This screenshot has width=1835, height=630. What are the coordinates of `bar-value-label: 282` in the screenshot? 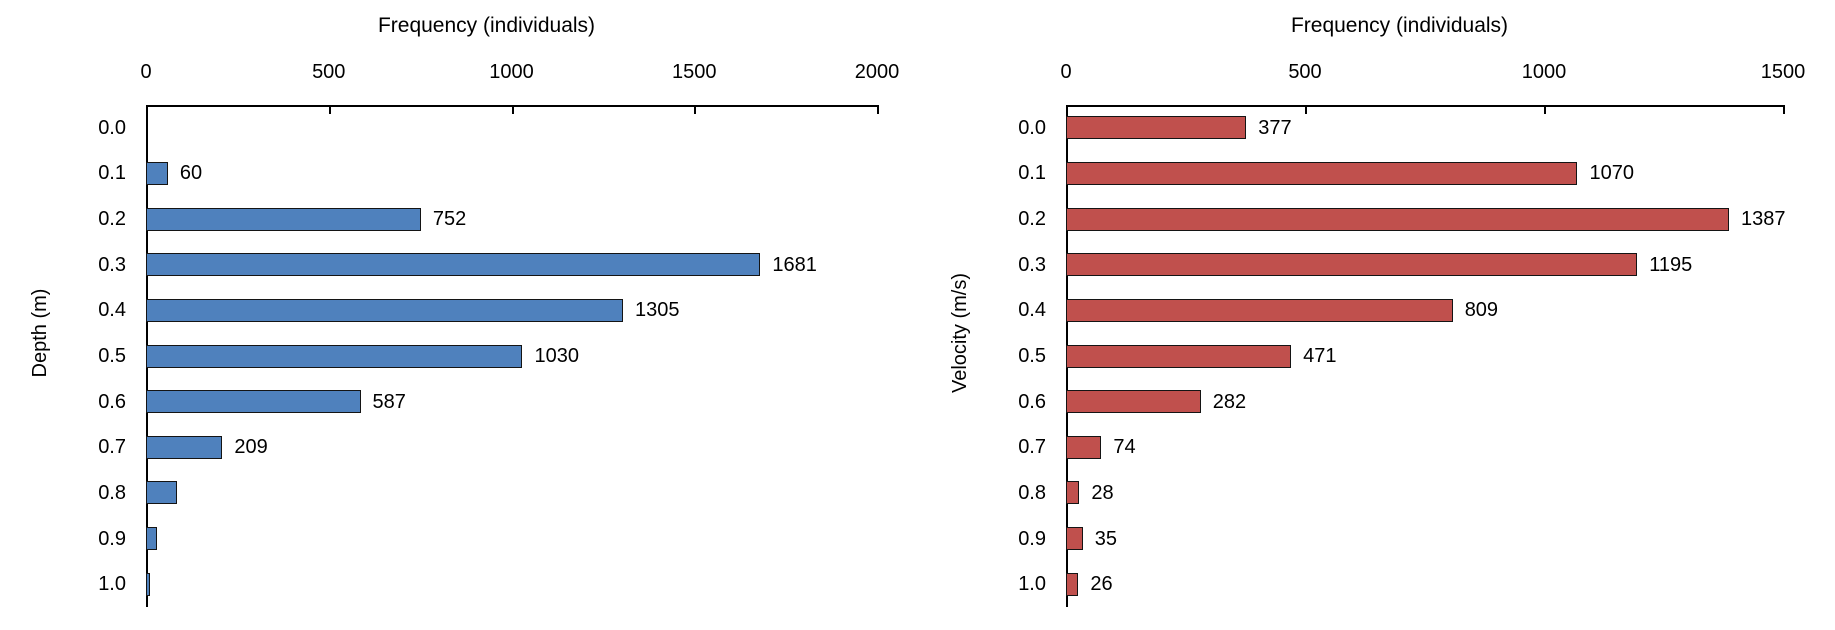 It's located at (1229, 401).